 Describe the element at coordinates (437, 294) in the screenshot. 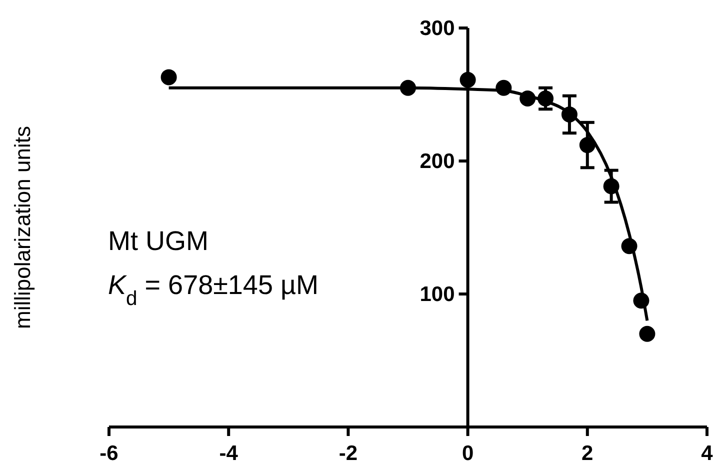

I see `y-tick-label: 100` at that location.